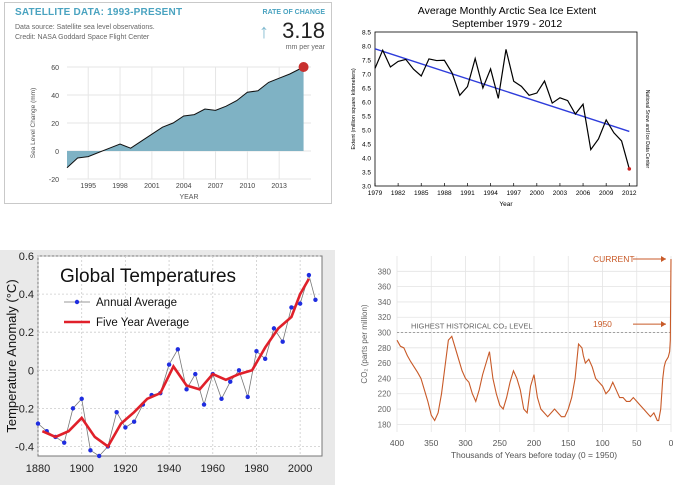  Describe the element at coordinates (264, 32) in the screenshot. I see `up-arrow-icon: ↑` at that location.